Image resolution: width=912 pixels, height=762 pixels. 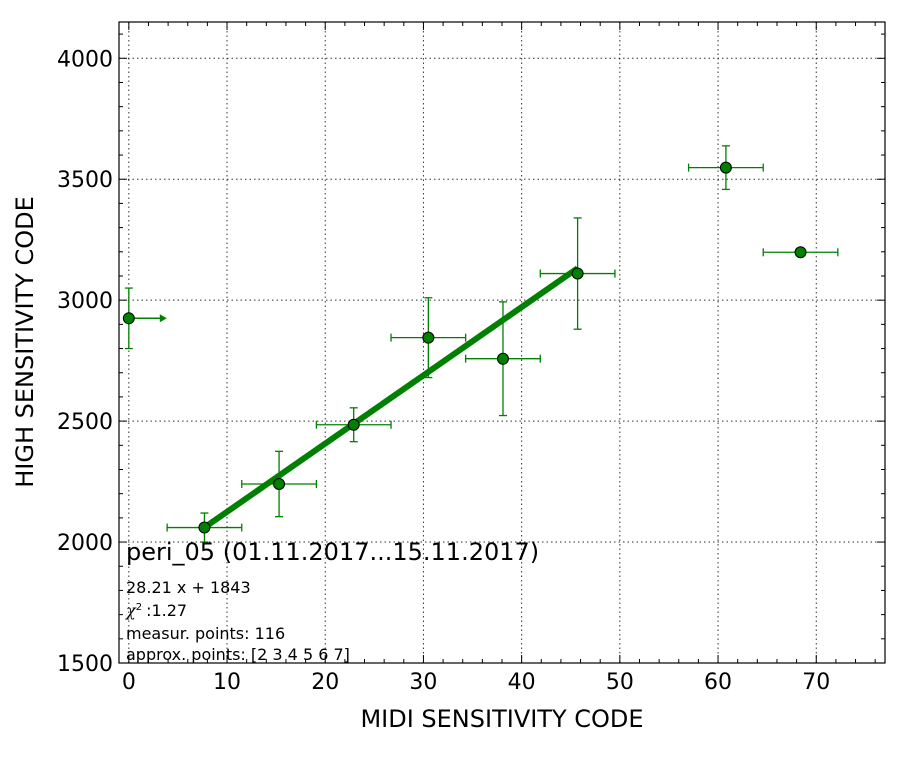 What do you see at coordinates (85, 362) in the screenshot?
I see `y-tick-labels: 1500 2000 2500 3000 3500 4000` at bounding box center [85, 362].